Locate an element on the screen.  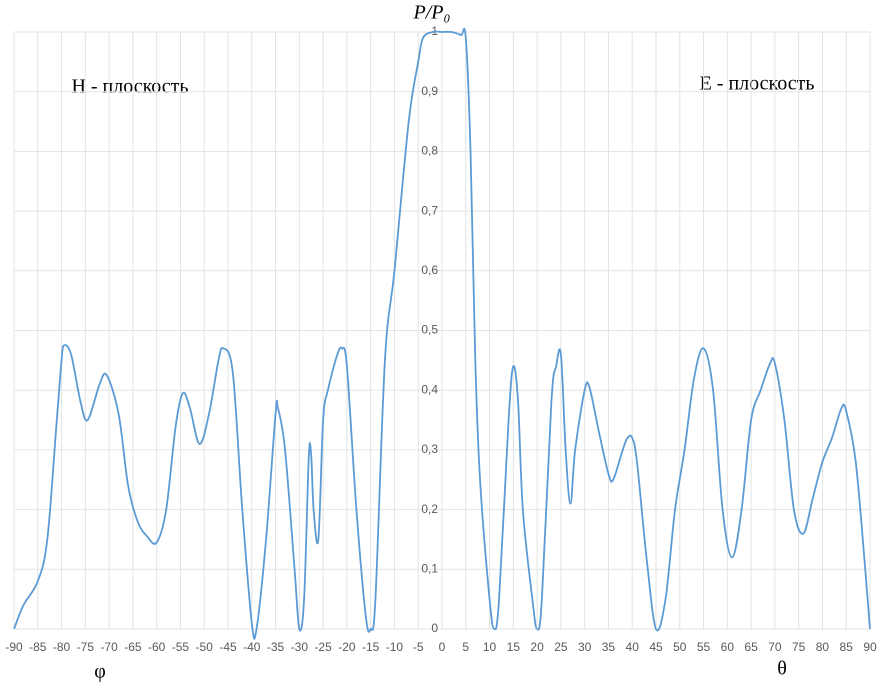
x-tick-label: -30 is located at coordinates (300, 647).